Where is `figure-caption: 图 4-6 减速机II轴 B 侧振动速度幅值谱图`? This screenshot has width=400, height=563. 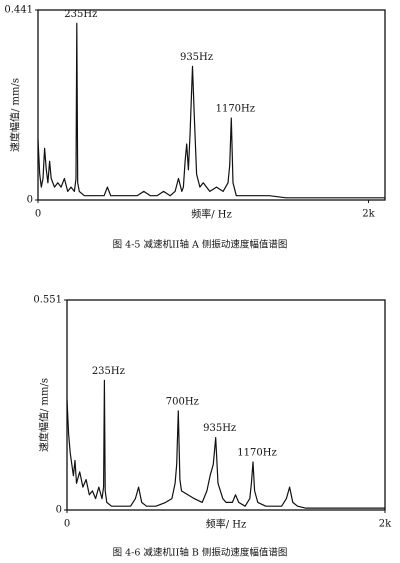
figure-caption: 图 4-6 减速机II轴 B 侧振动速度幅值谱图 is located at coordinates (200, 553).